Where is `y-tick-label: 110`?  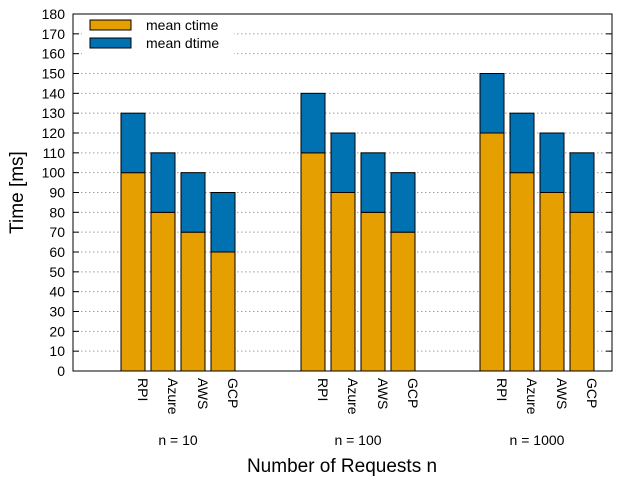 y-tick-label: 110 is located at coordinates (54, 153).